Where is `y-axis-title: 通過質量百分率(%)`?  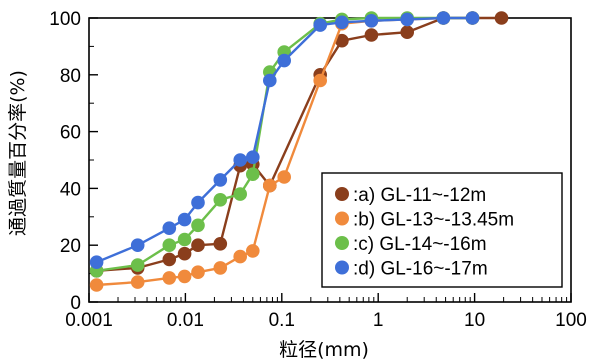
y-axis-title: 通過質量百分率(%) is located at coordinates (18, 153).